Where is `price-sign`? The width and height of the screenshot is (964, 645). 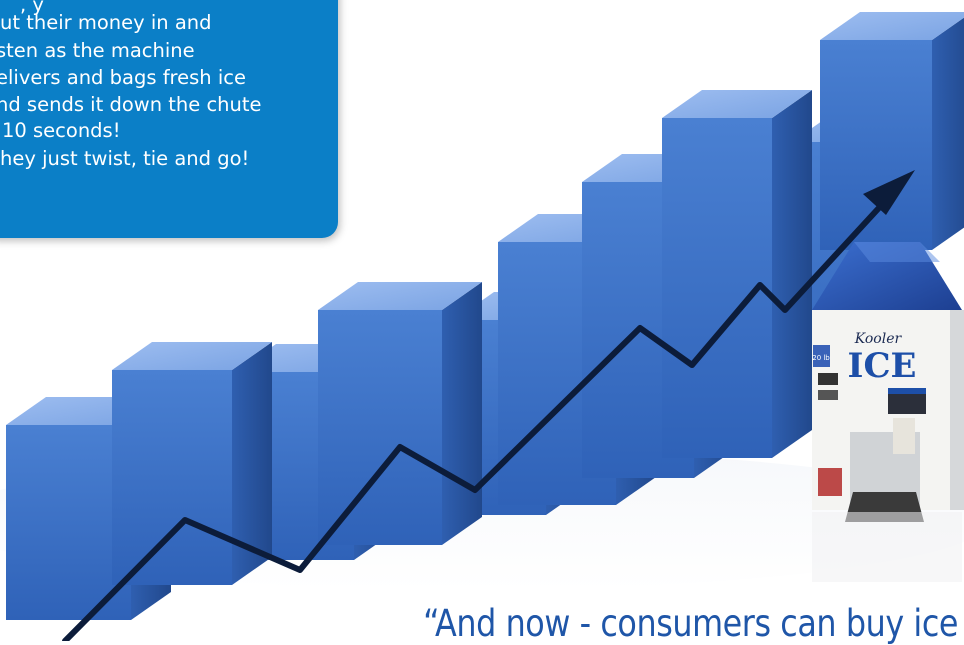 price-sign is located at coordinates (821, 356).